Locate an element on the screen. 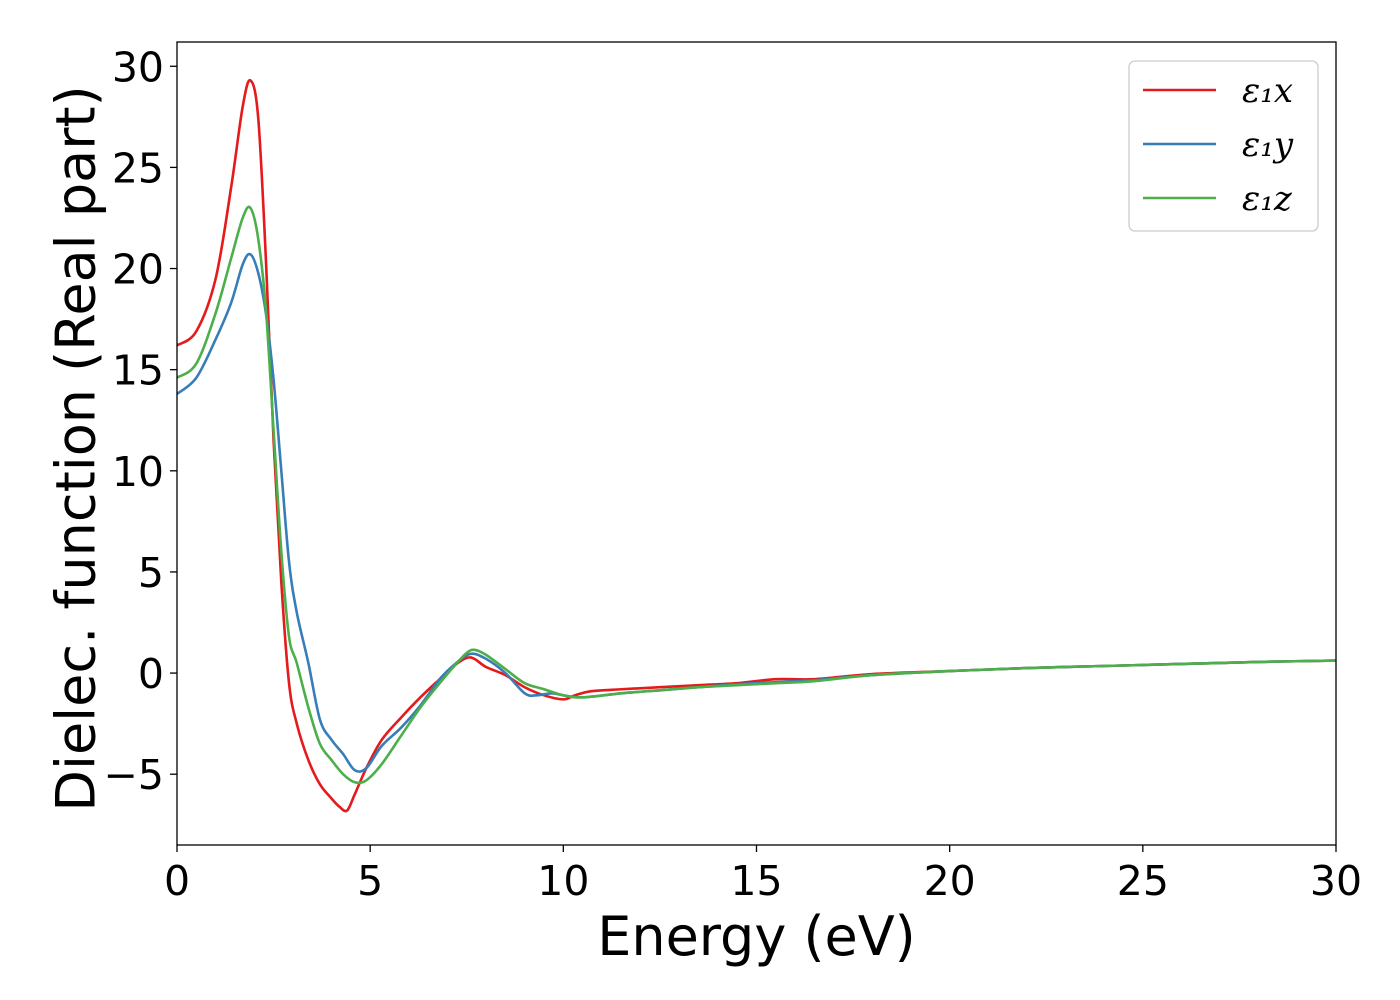  x-tick-label: 20 is located at coordinates (950, 881).